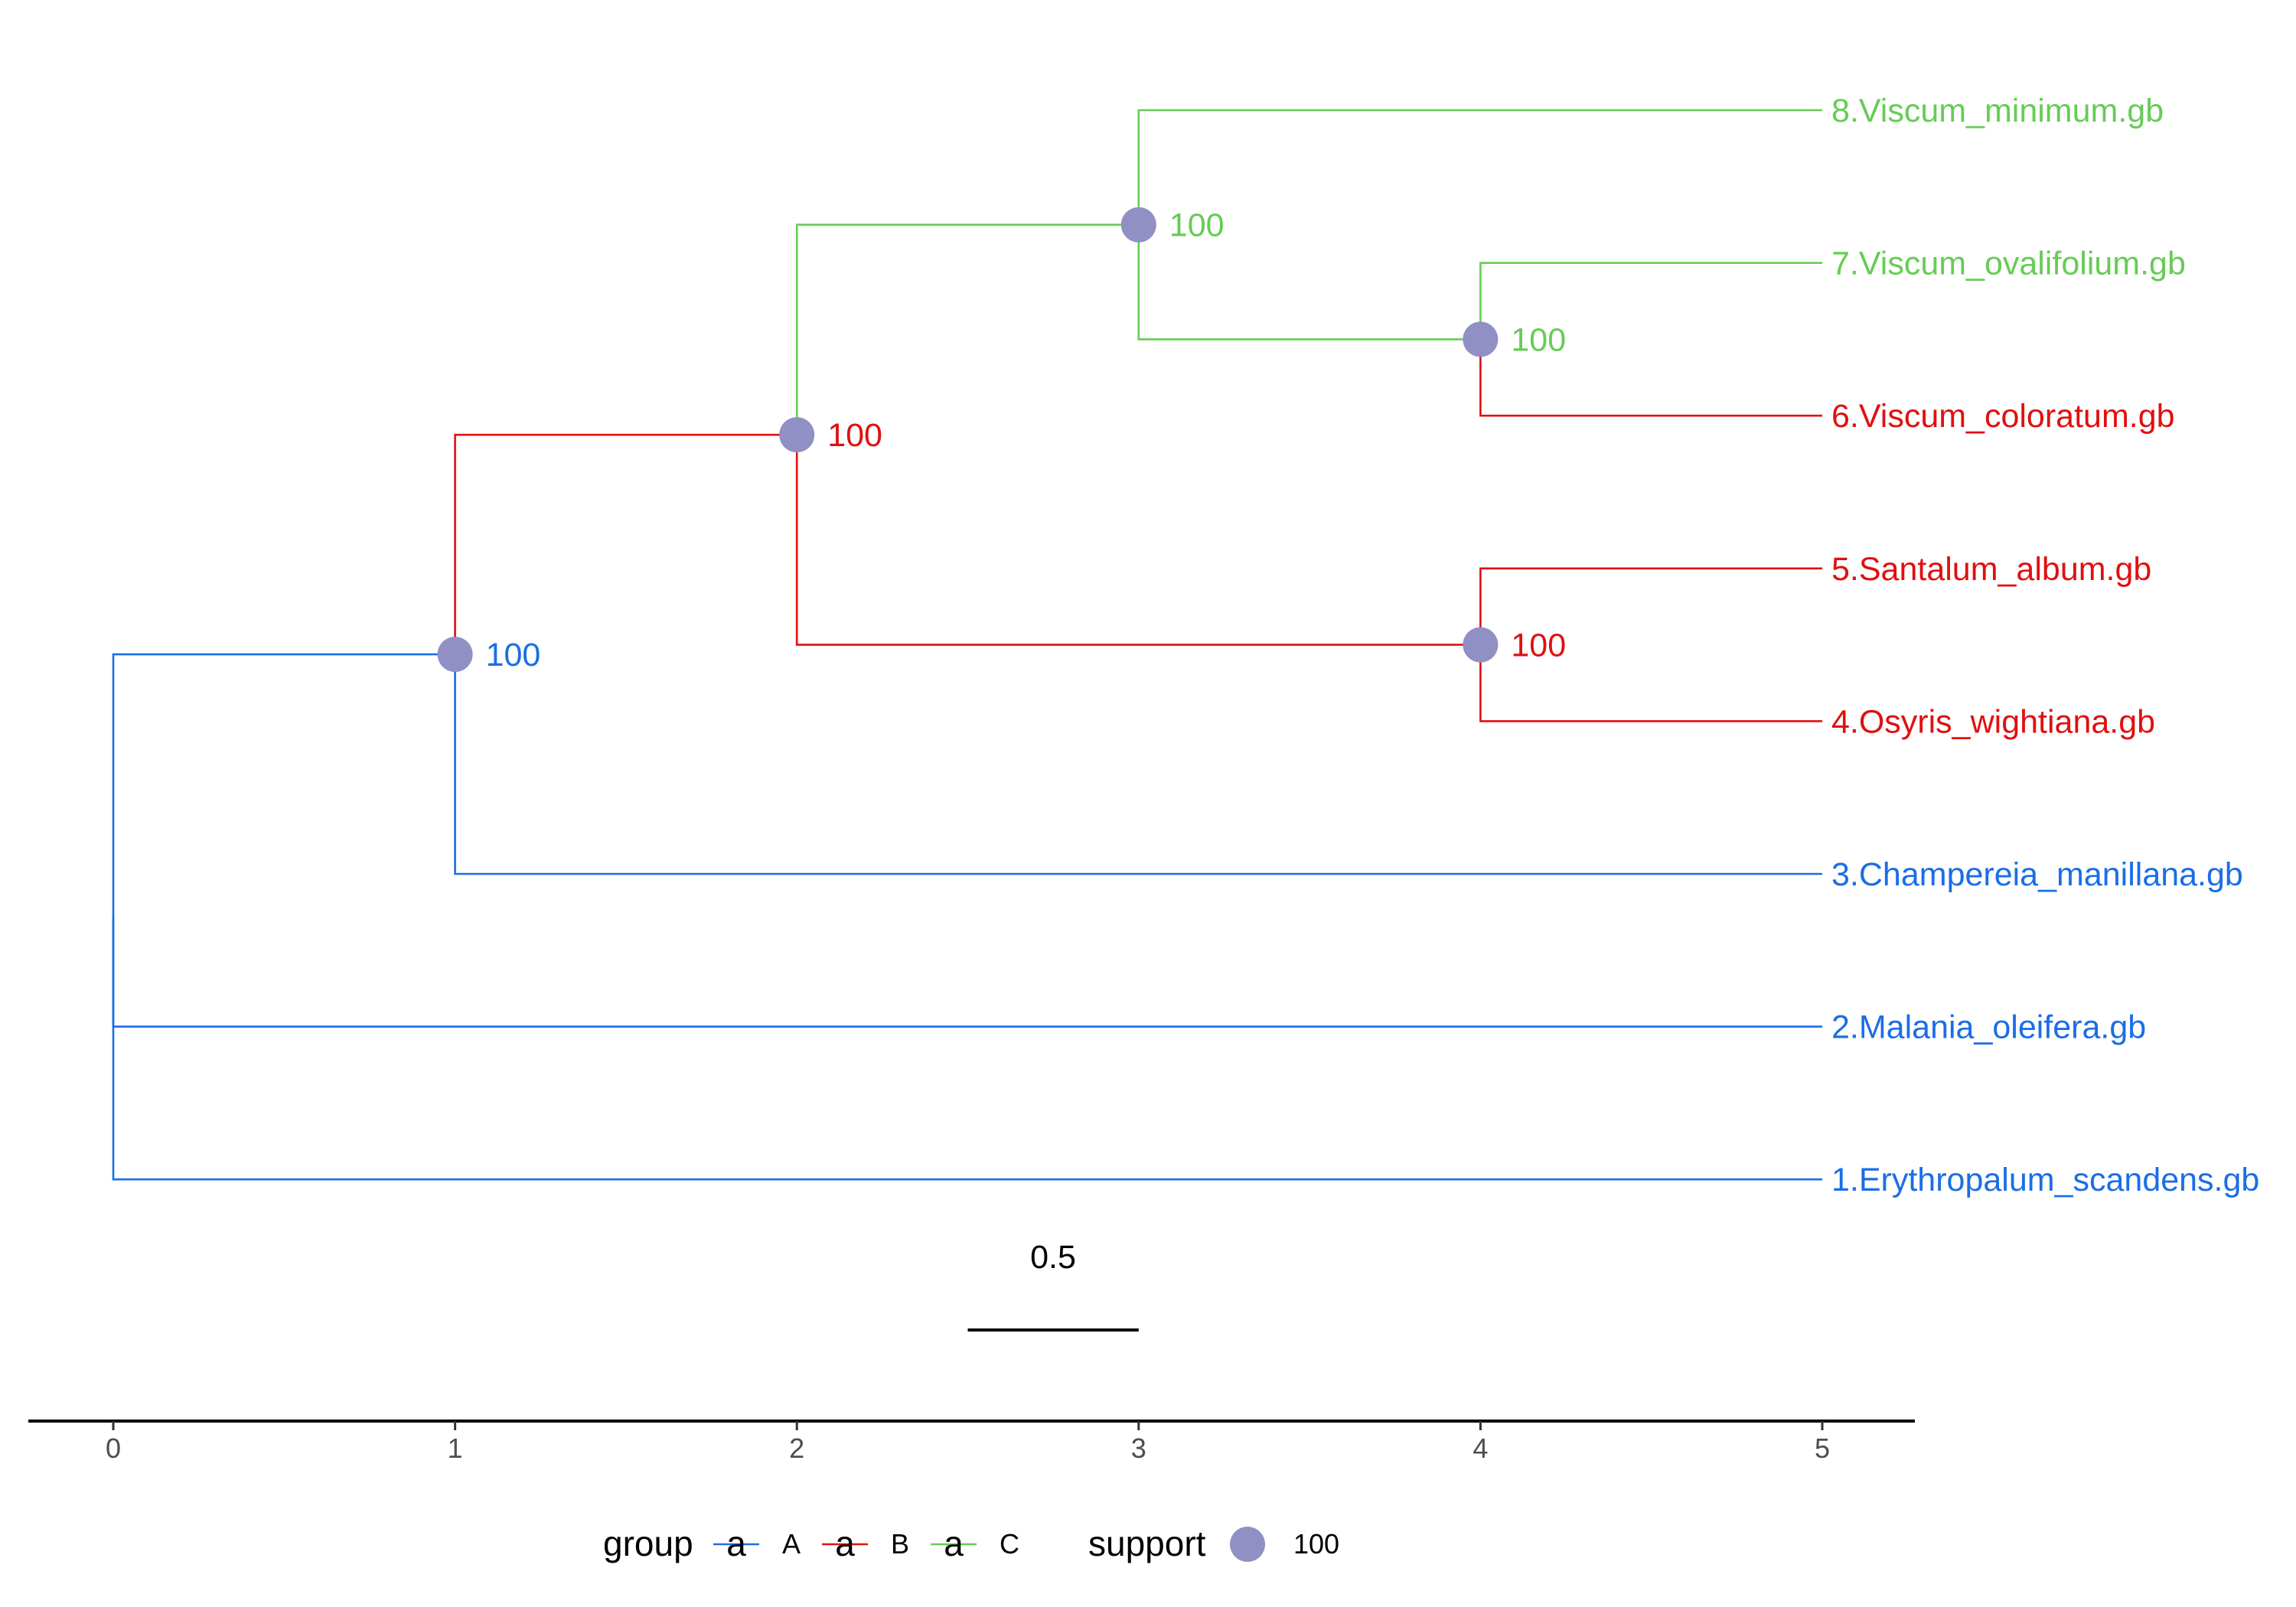 This screenshot has width=2296, height=1607. Describe the element at coordinates (2045, 1180) in the screenshot. I see `tip-label-t1: 1.Erythropalum_scandens.gb` at that location.